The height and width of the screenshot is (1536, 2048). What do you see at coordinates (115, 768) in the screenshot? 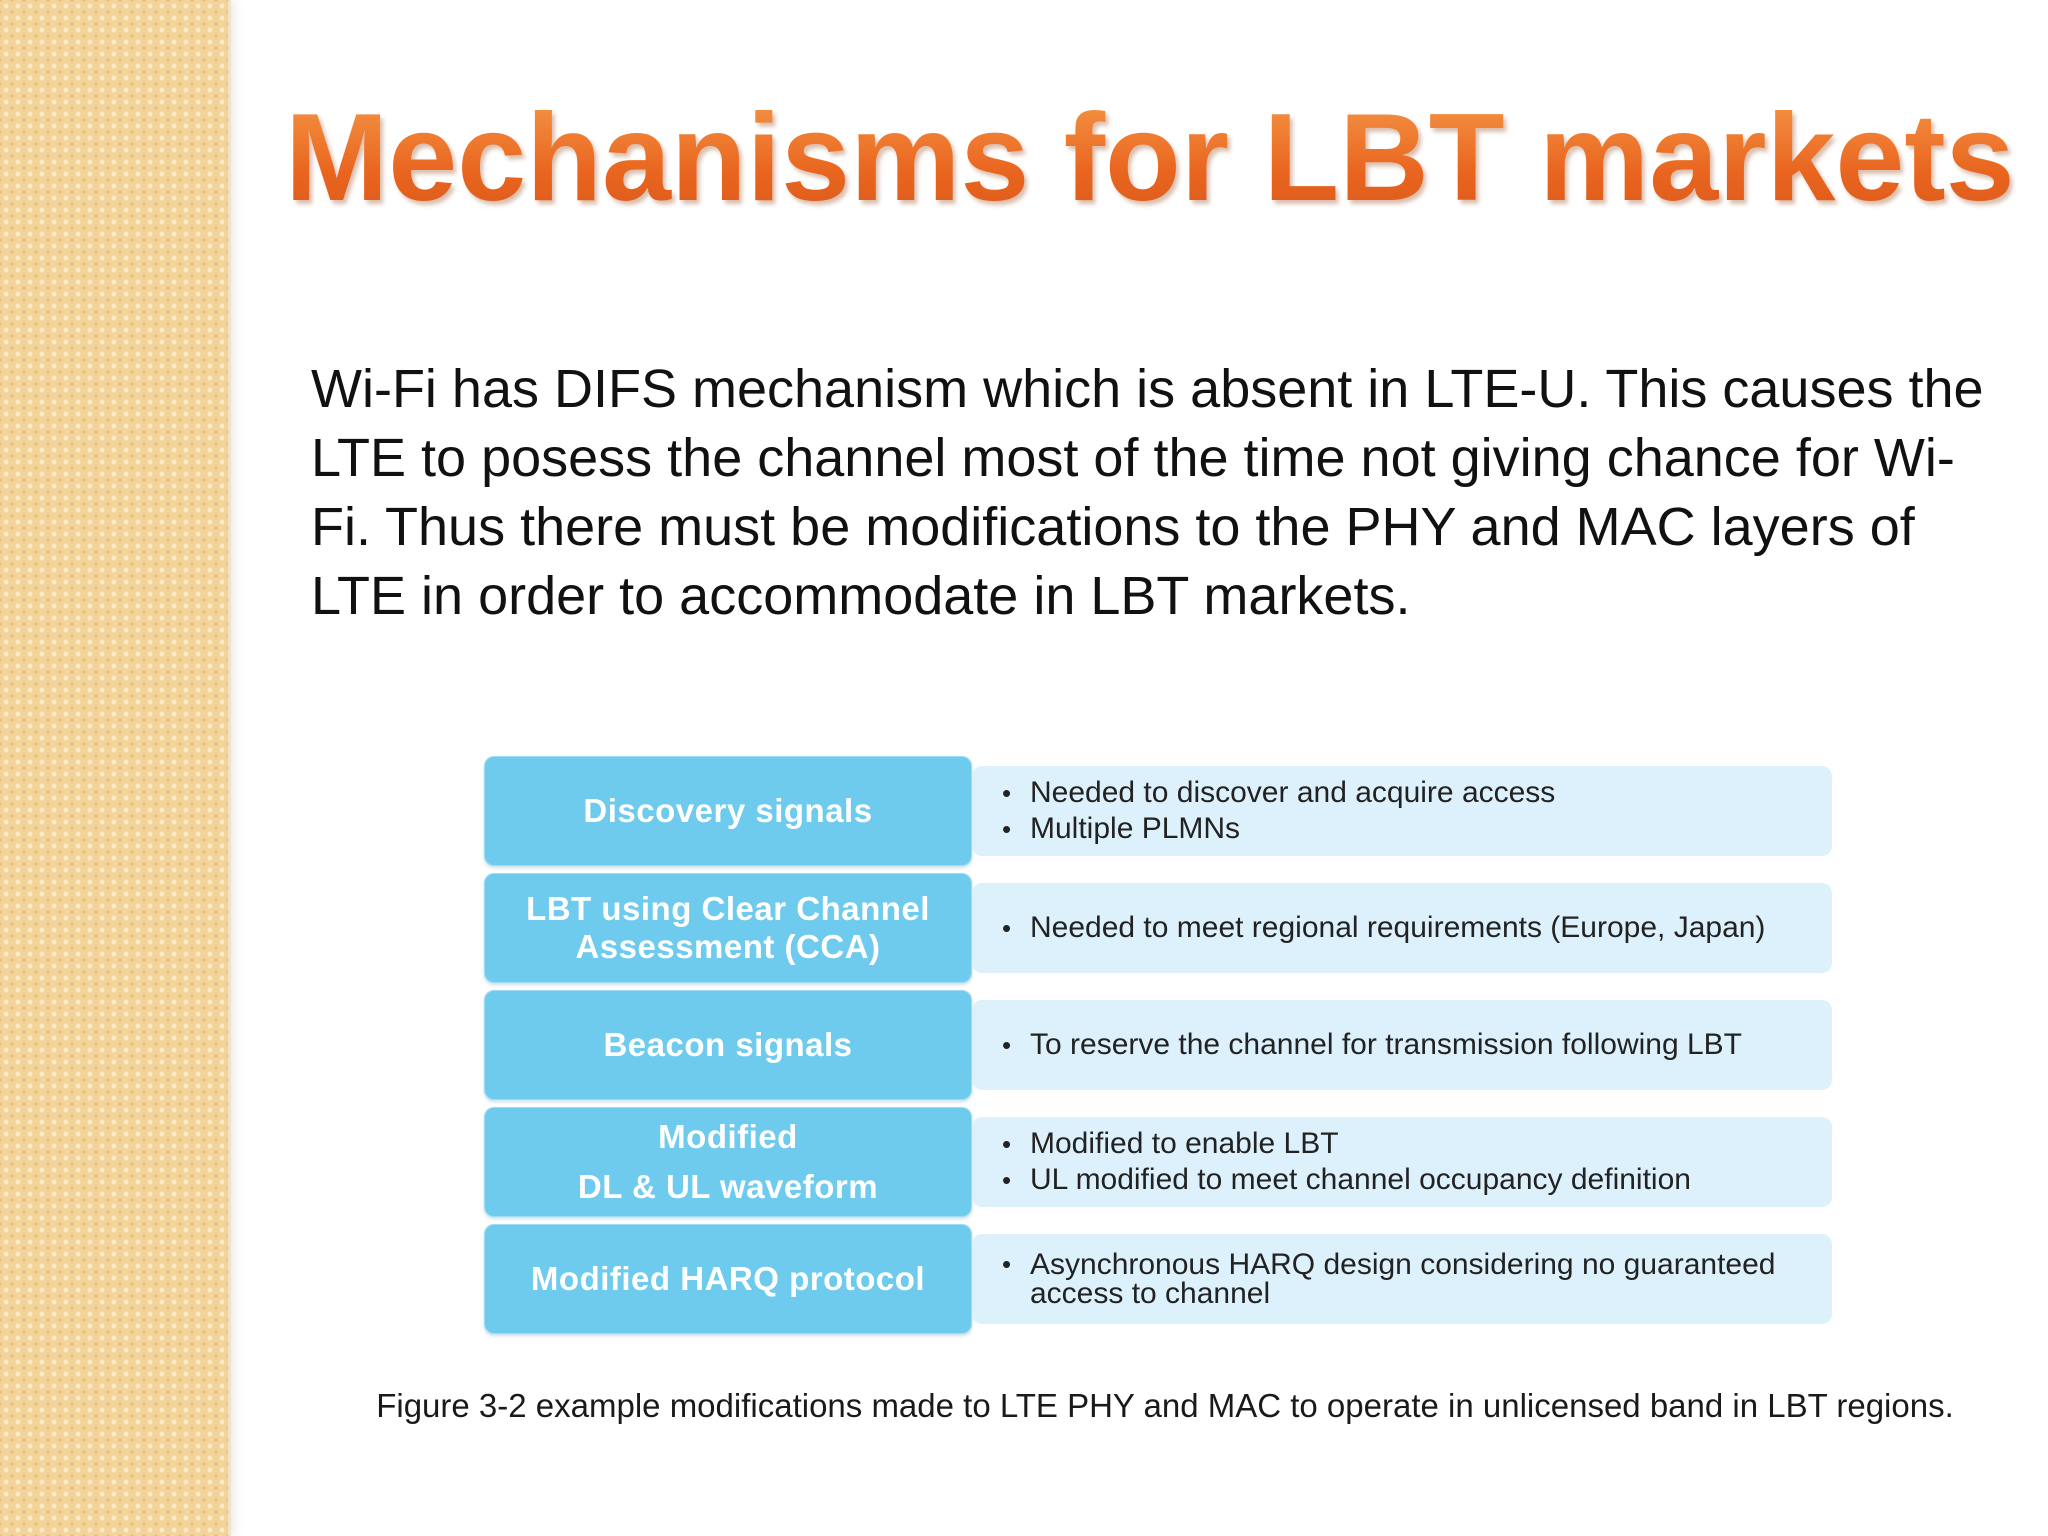
I see `decorative-side-strip` at bounding box center [115, 768].